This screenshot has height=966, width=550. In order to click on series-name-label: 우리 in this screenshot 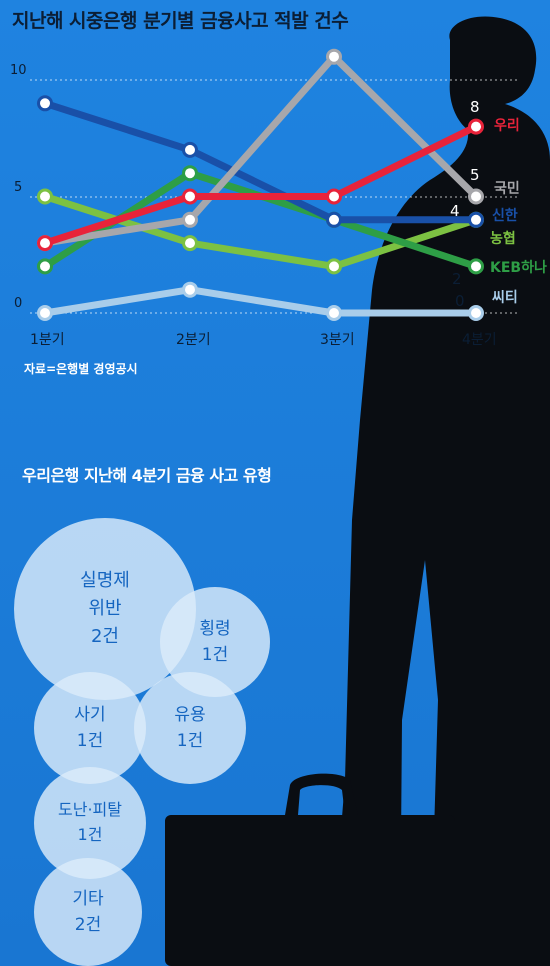, I will do `click(507, 126)`.